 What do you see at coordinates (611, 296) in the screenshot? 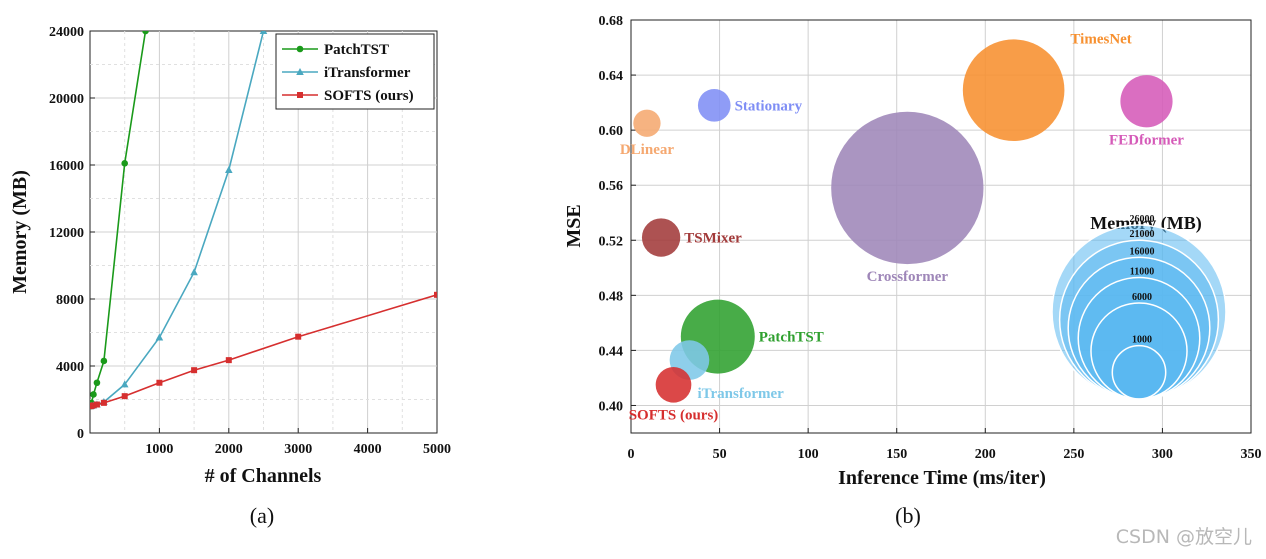
I see `y-tick-label: 0.48` at bounding box center [611, 296].